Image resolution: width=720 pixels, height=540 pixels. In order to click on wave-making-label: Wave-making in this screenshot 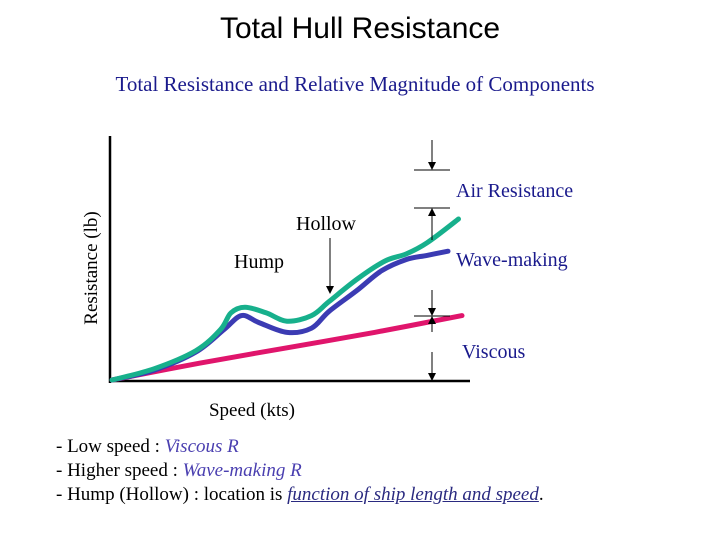, I will do `click(512, 260)`.